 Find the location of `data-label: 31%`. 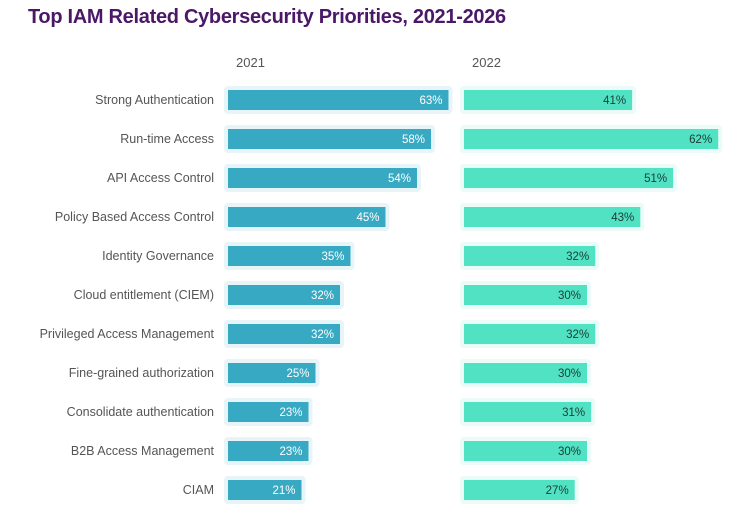

data-label: 31% is located at coordinates (573, 413).